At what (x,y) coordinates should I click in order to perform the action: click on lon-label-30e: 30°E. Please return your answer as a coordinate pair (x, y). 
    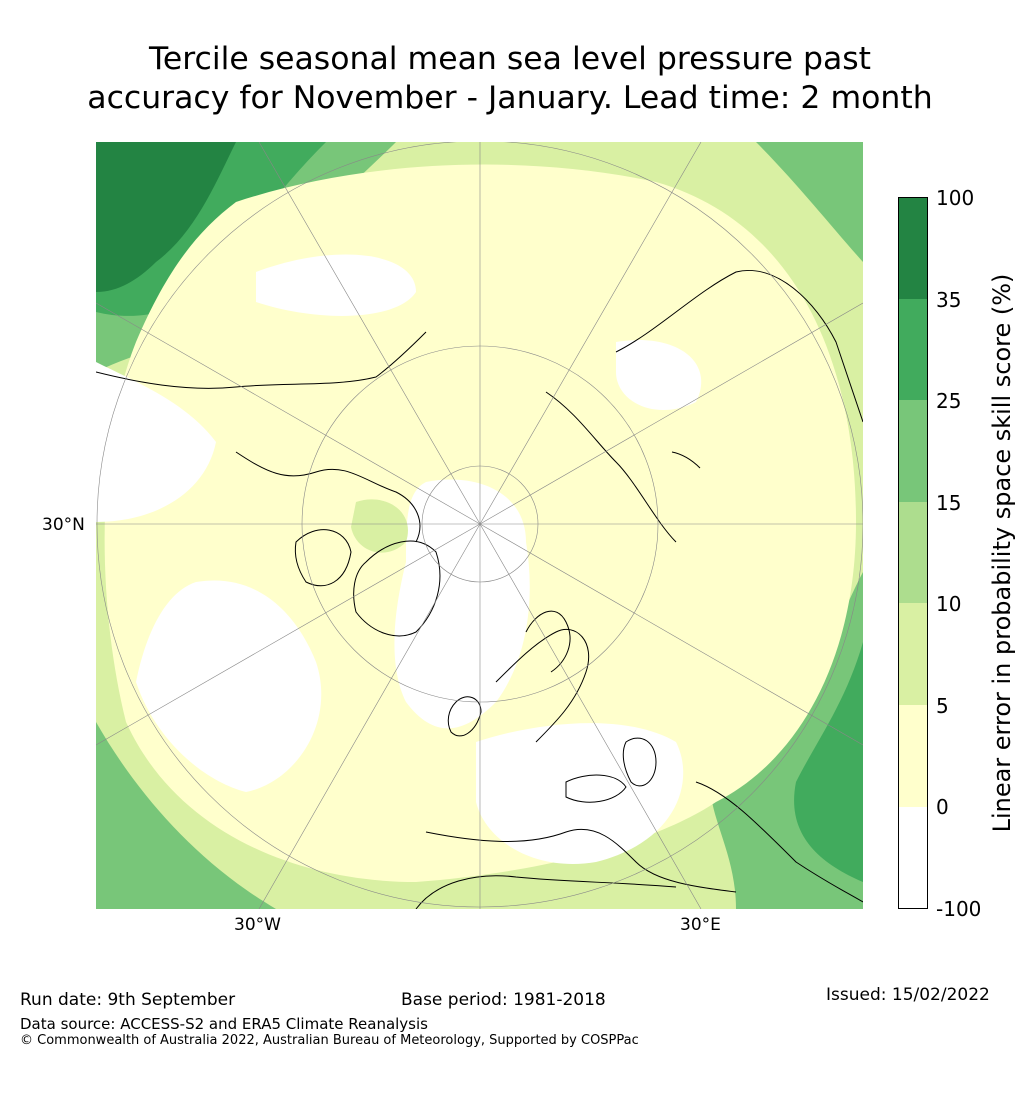
    Looking at the image, I should click on (700, 925).